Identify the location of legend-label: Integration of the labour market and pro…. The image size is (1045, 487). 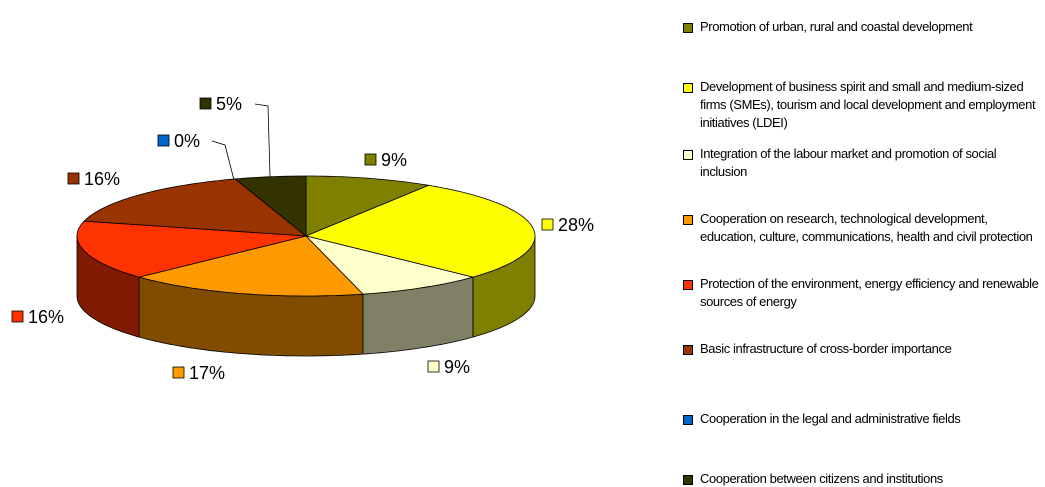
(848, 162).